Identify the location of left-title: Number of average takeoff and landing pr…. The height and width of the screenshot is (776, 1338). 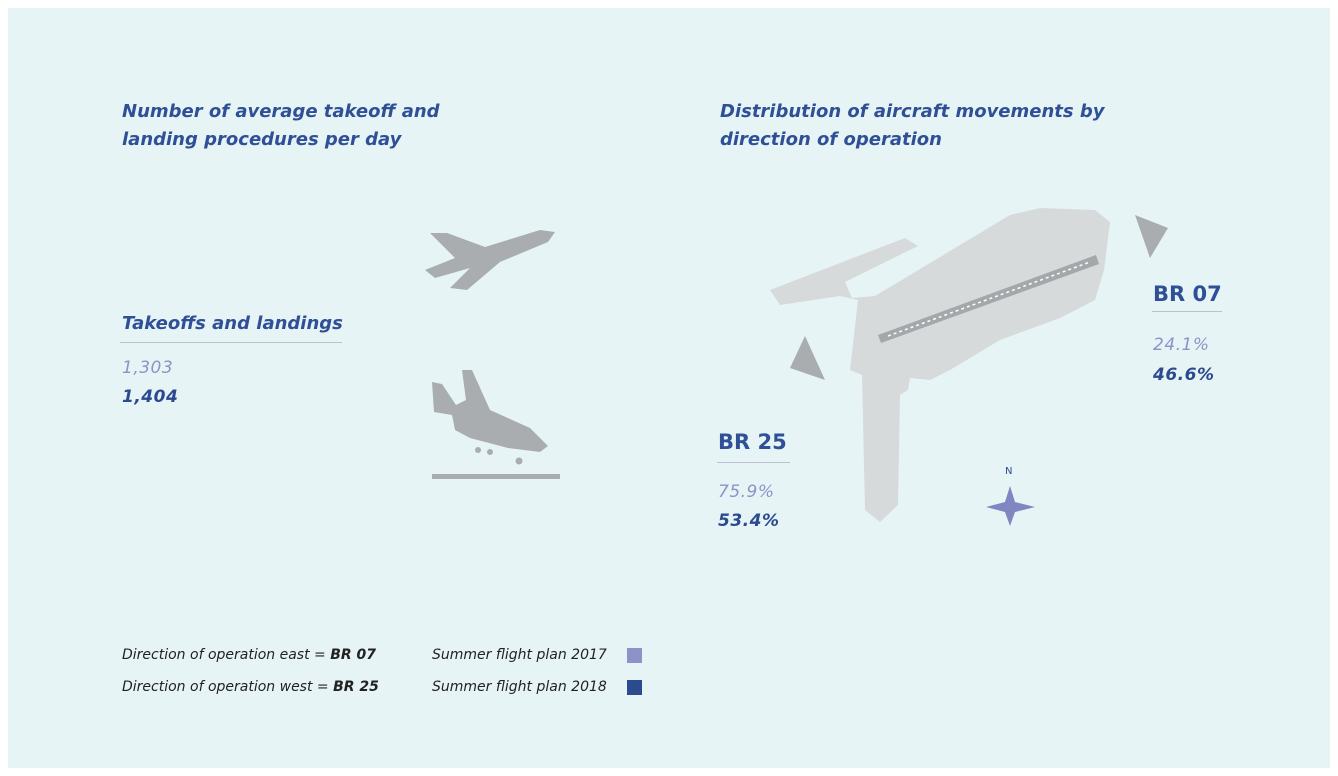
(281, 125).